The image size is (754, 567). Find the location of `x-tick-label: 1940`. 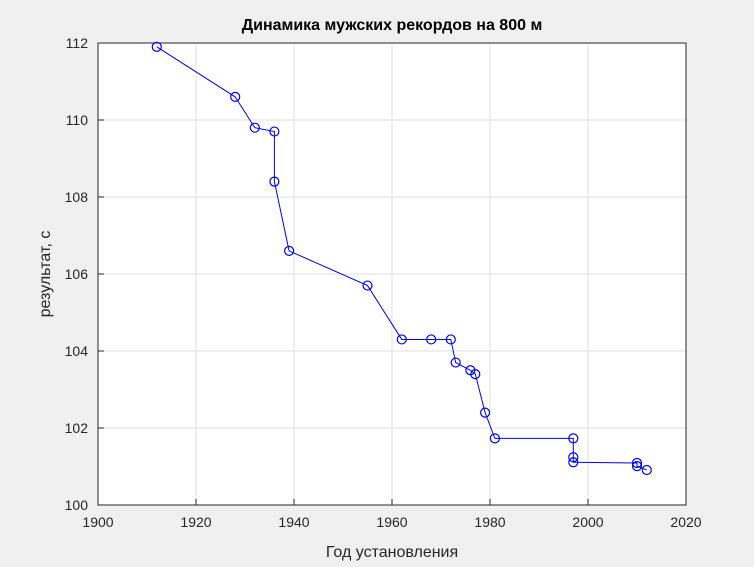

x-tick-label: 1940 is located at coordinates (293, 522).